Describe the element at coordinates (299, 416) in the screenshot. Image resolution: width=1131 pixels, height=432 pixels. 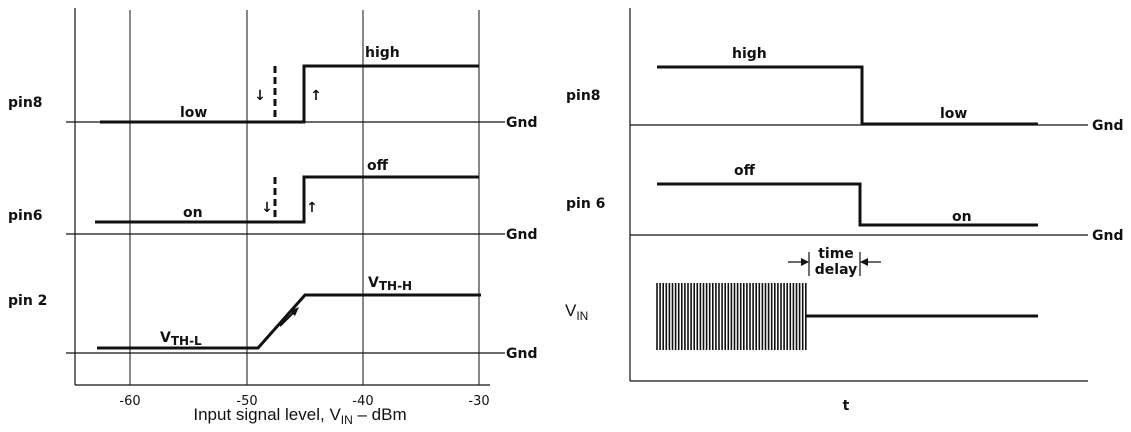
I see `x-axis-label: Input signal level, VIN – dBm` at that location.